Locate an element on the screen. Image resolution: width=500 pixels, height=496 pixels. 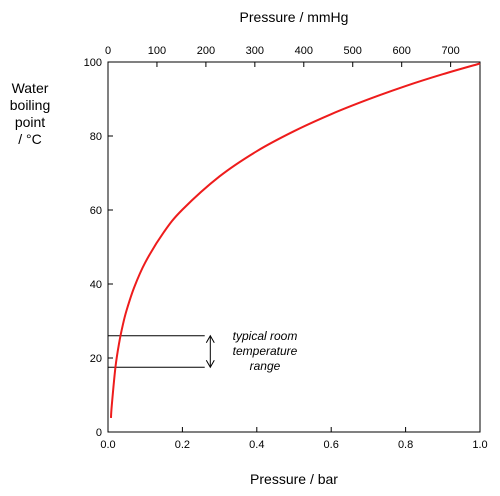
x-tick-label: 0.0 is located at coordinates (107, 445).